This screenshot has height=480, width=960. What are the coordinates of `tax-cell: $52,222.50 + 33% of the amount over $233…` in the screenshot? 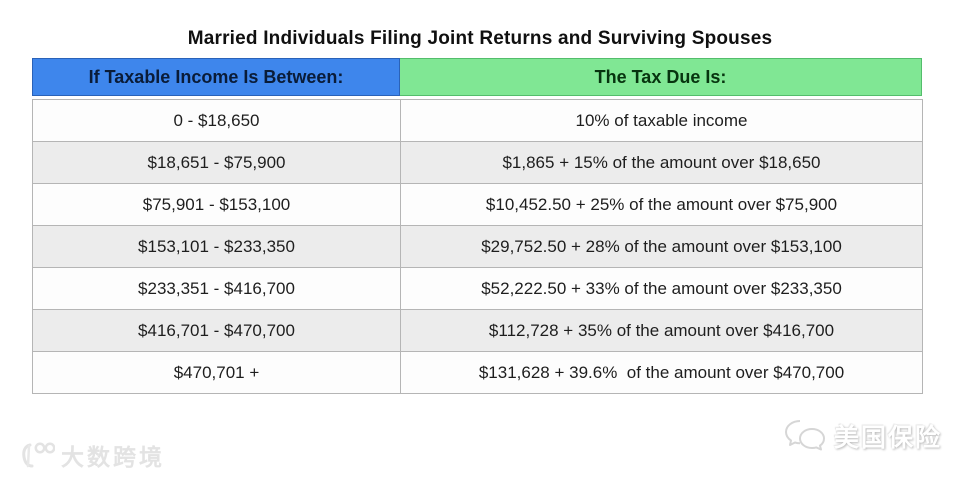 It's located at (661, 288).